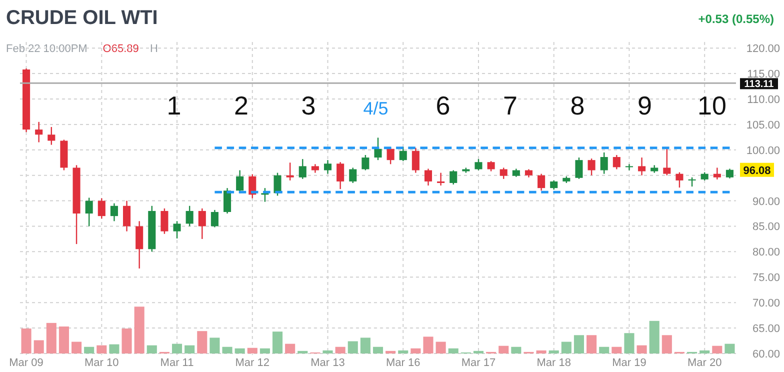  What do you see at coordinates (47, 49) in the screenshot?
I see `annotation: Feb 22 10:00PM` at bounding box center [47, 49].